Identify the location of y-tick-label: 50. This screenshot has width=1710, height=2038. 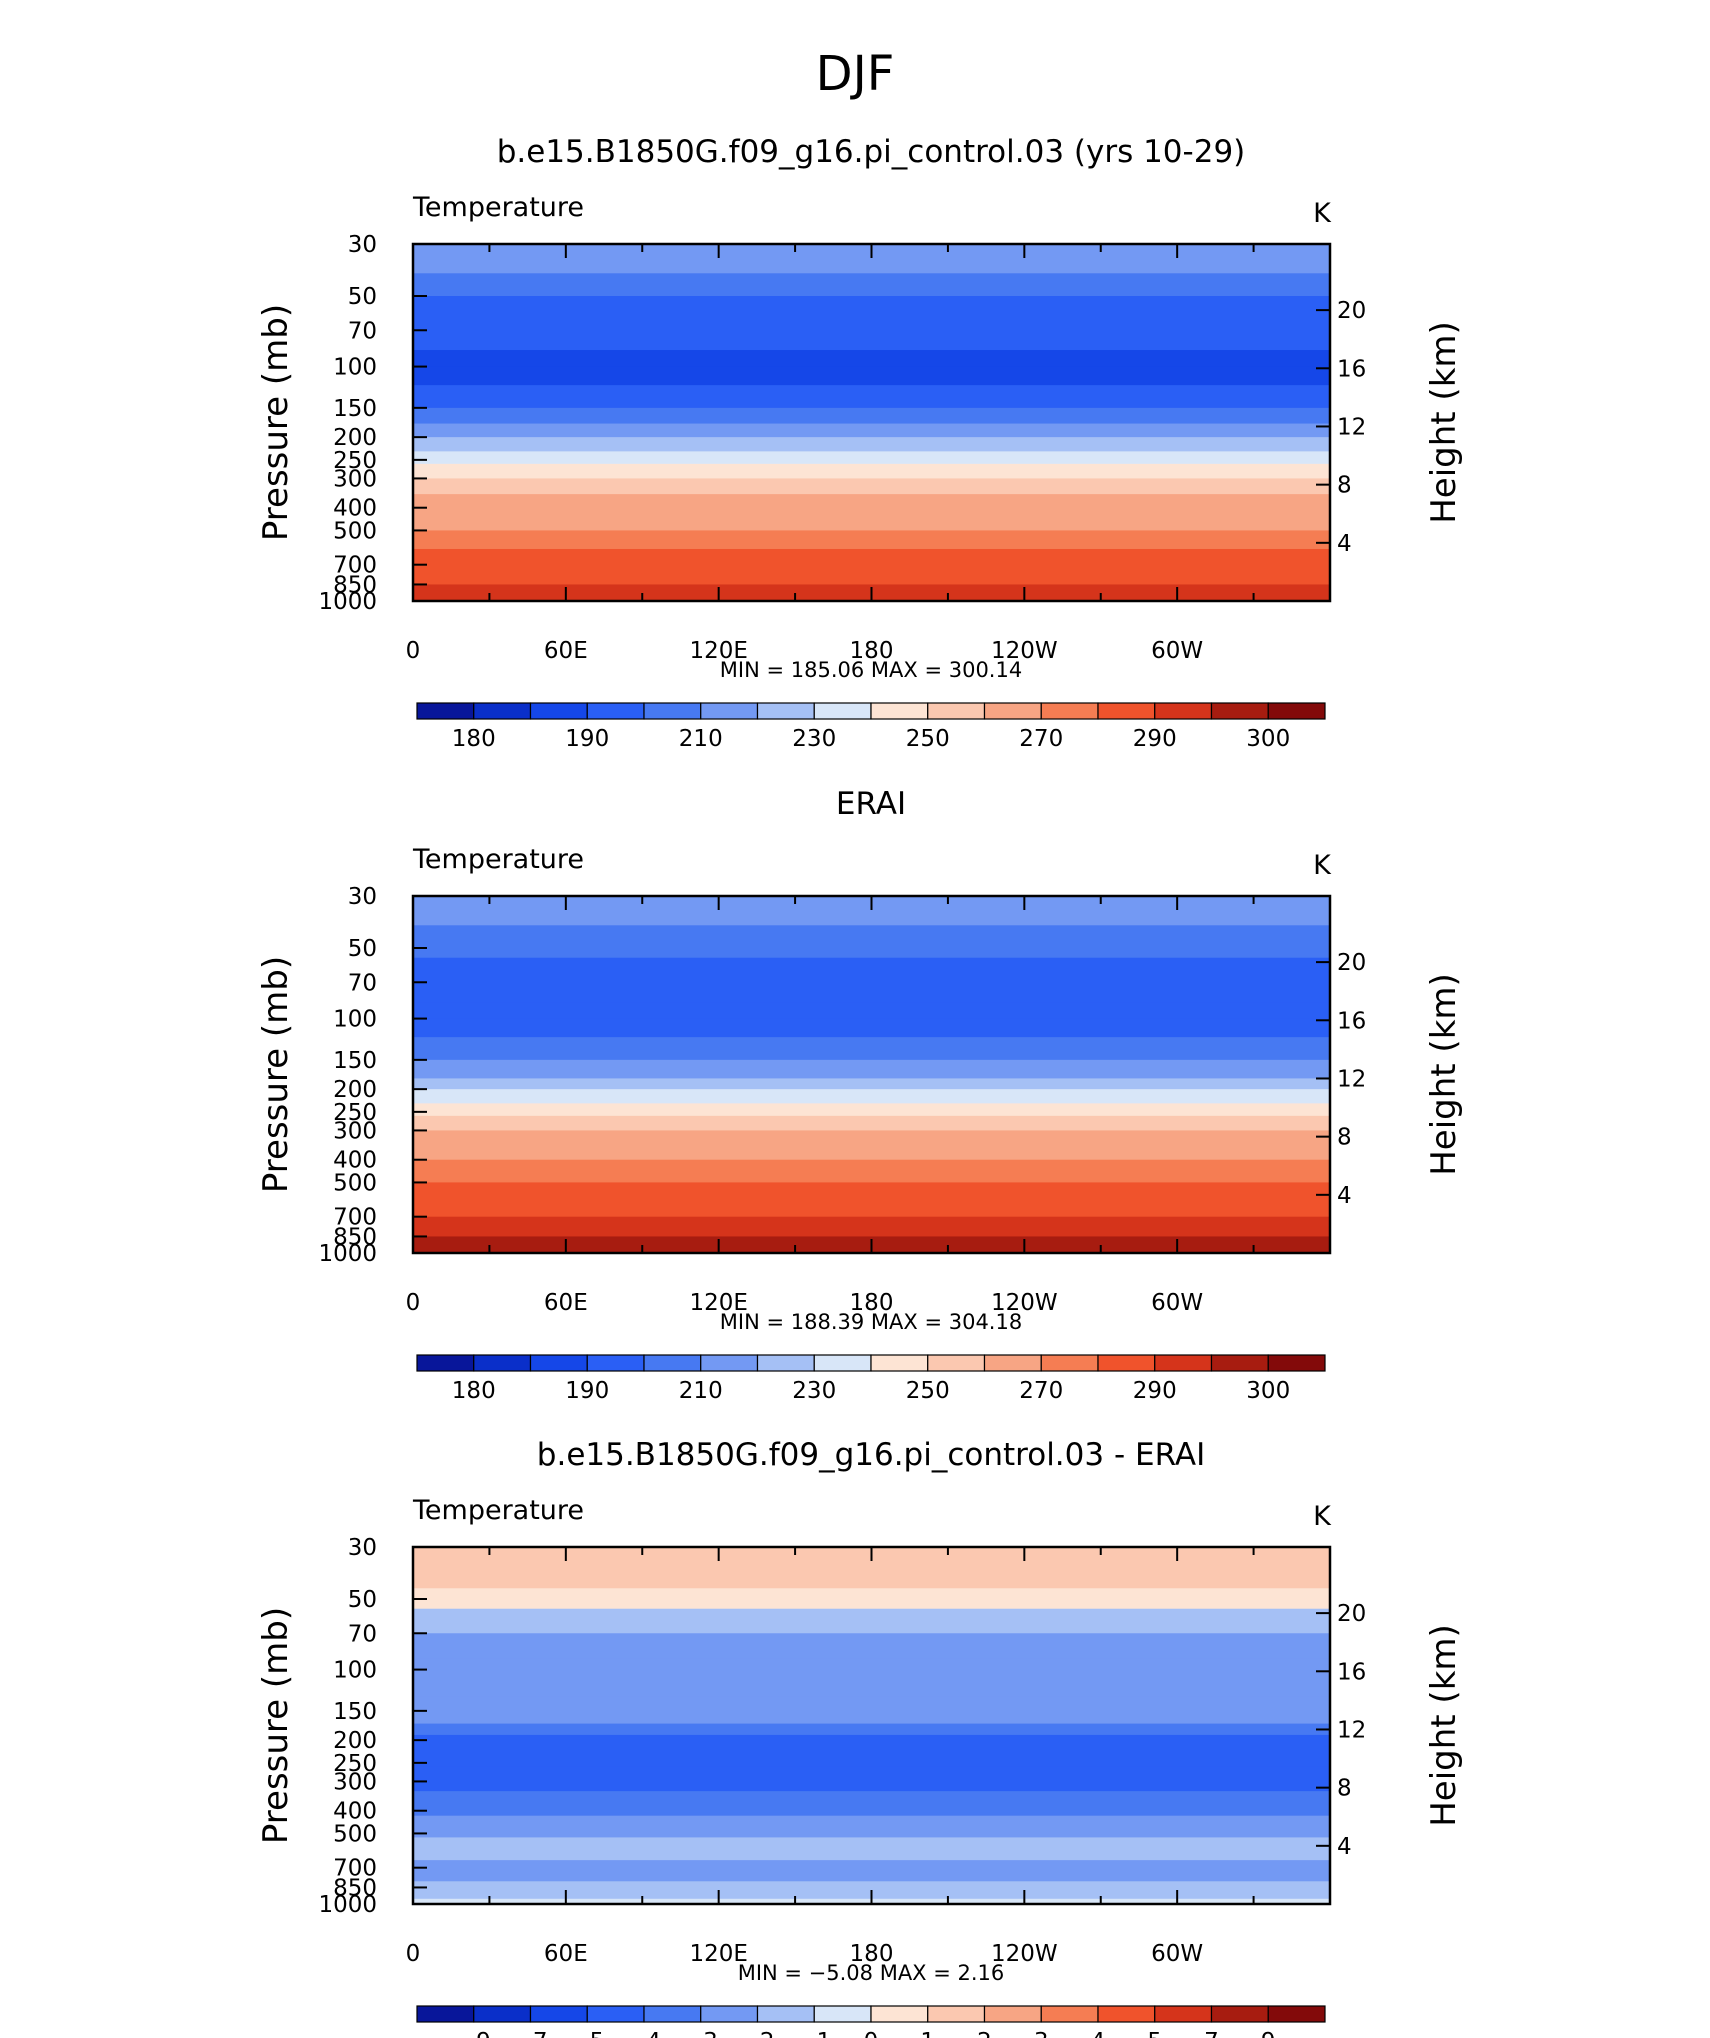
(362, 297).